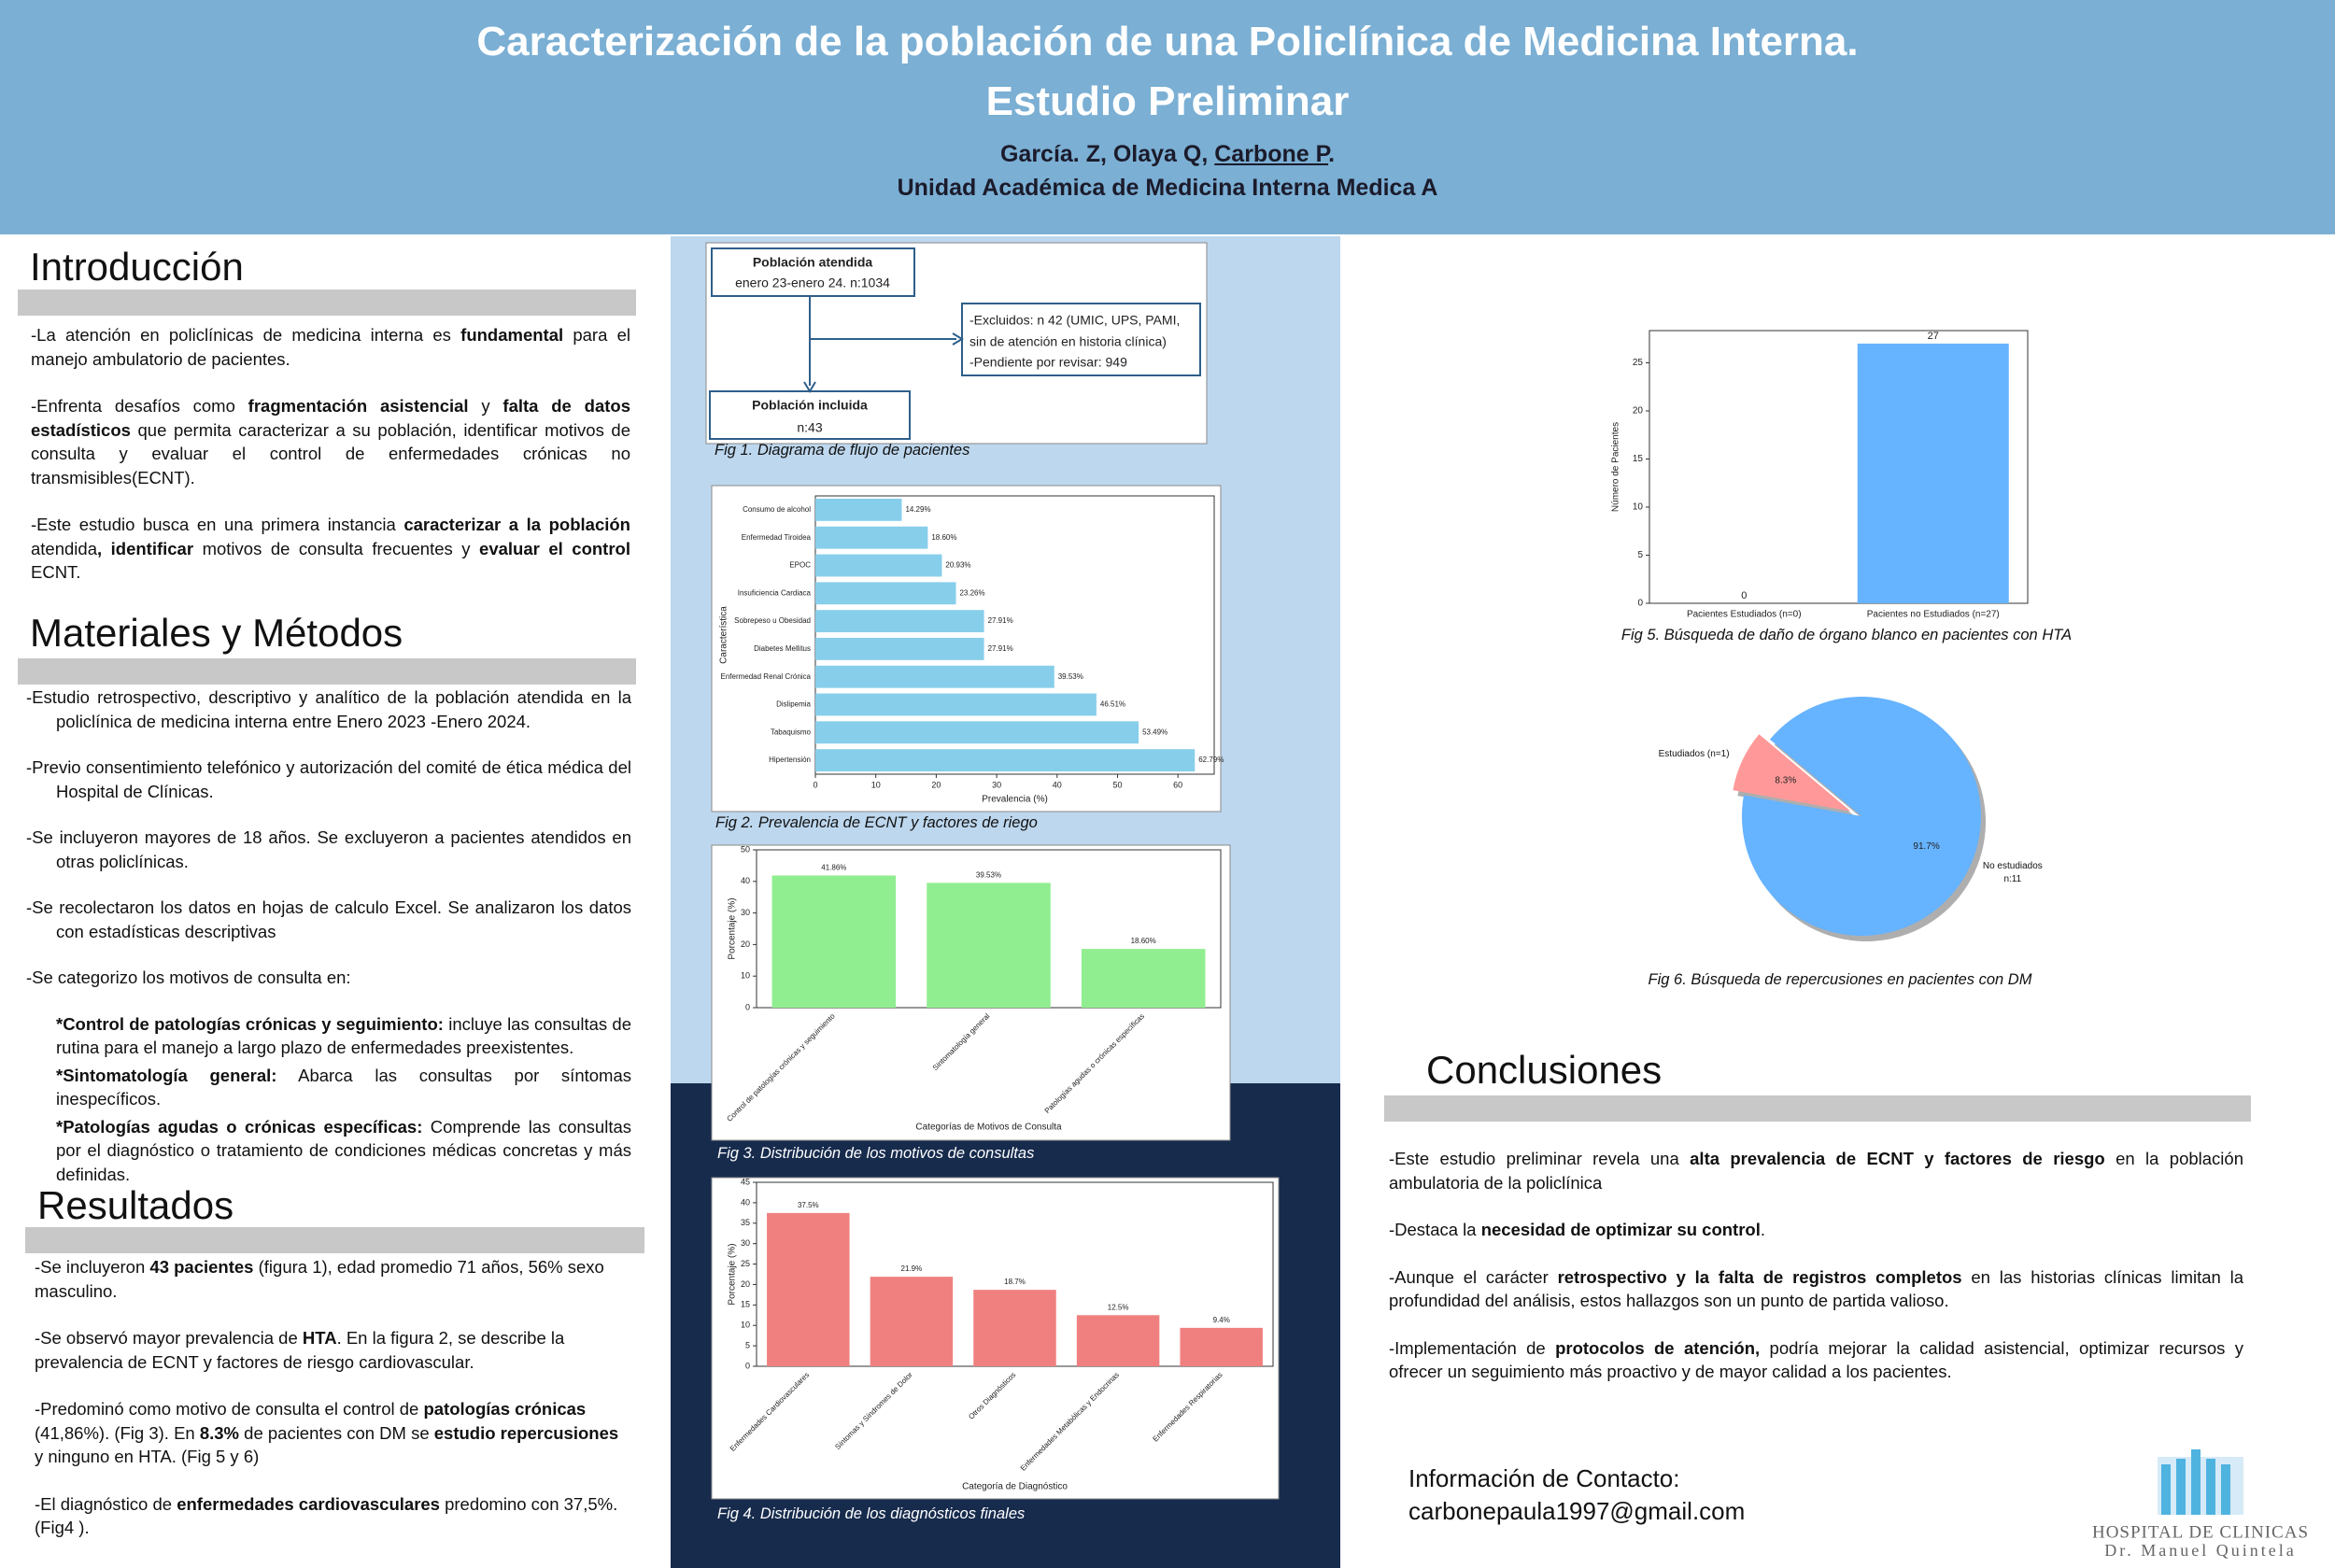  What do you see at coordinates (809, 1205) in the screenshot?
I see `value-label: 37.5%` at bounding box center [809, 1205].